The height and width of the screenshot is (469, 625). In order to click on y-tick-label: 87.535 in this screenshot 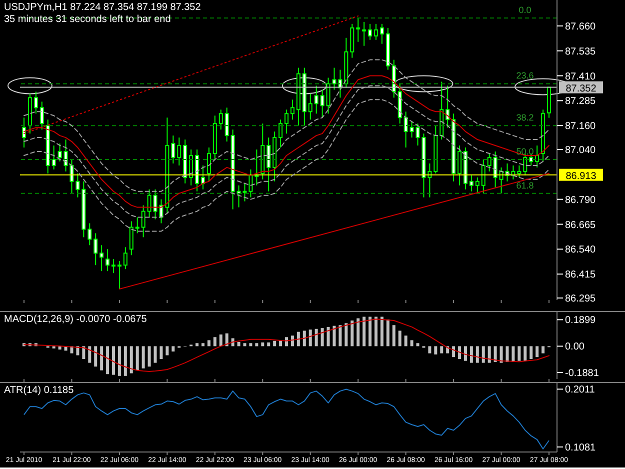, I will do `click(580, 52)`.